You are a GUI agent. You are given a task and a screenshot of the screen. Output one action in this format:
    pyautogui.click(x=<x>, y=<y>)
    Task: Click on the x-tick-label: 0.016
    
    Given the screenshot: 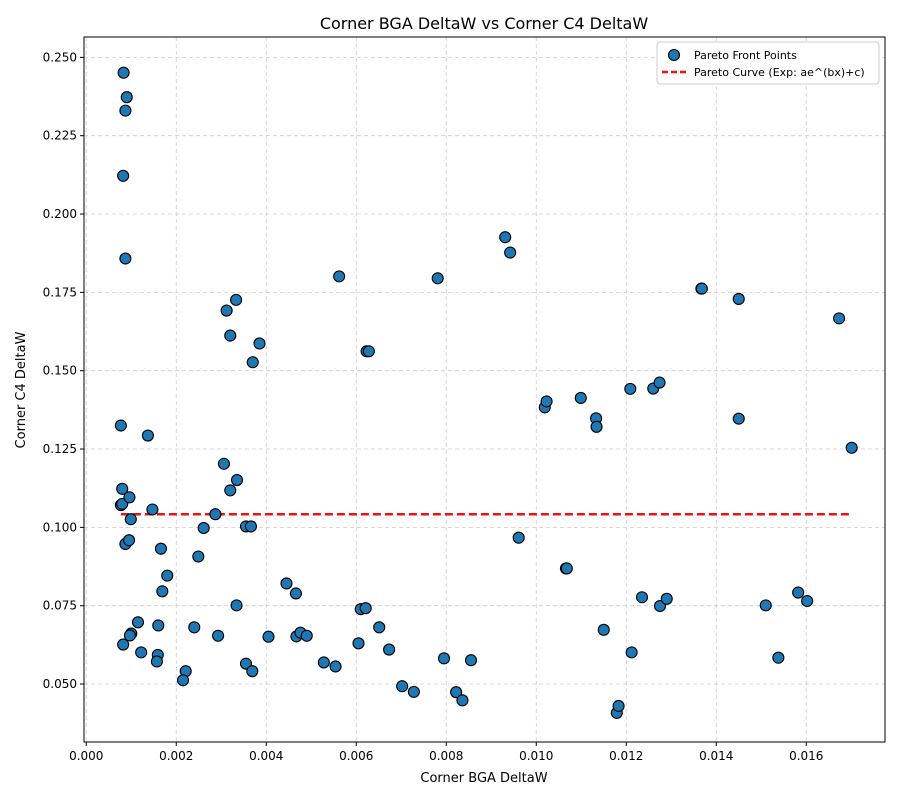 What is the action you would take?
    pyautogui.click(x=806, y=756)
    